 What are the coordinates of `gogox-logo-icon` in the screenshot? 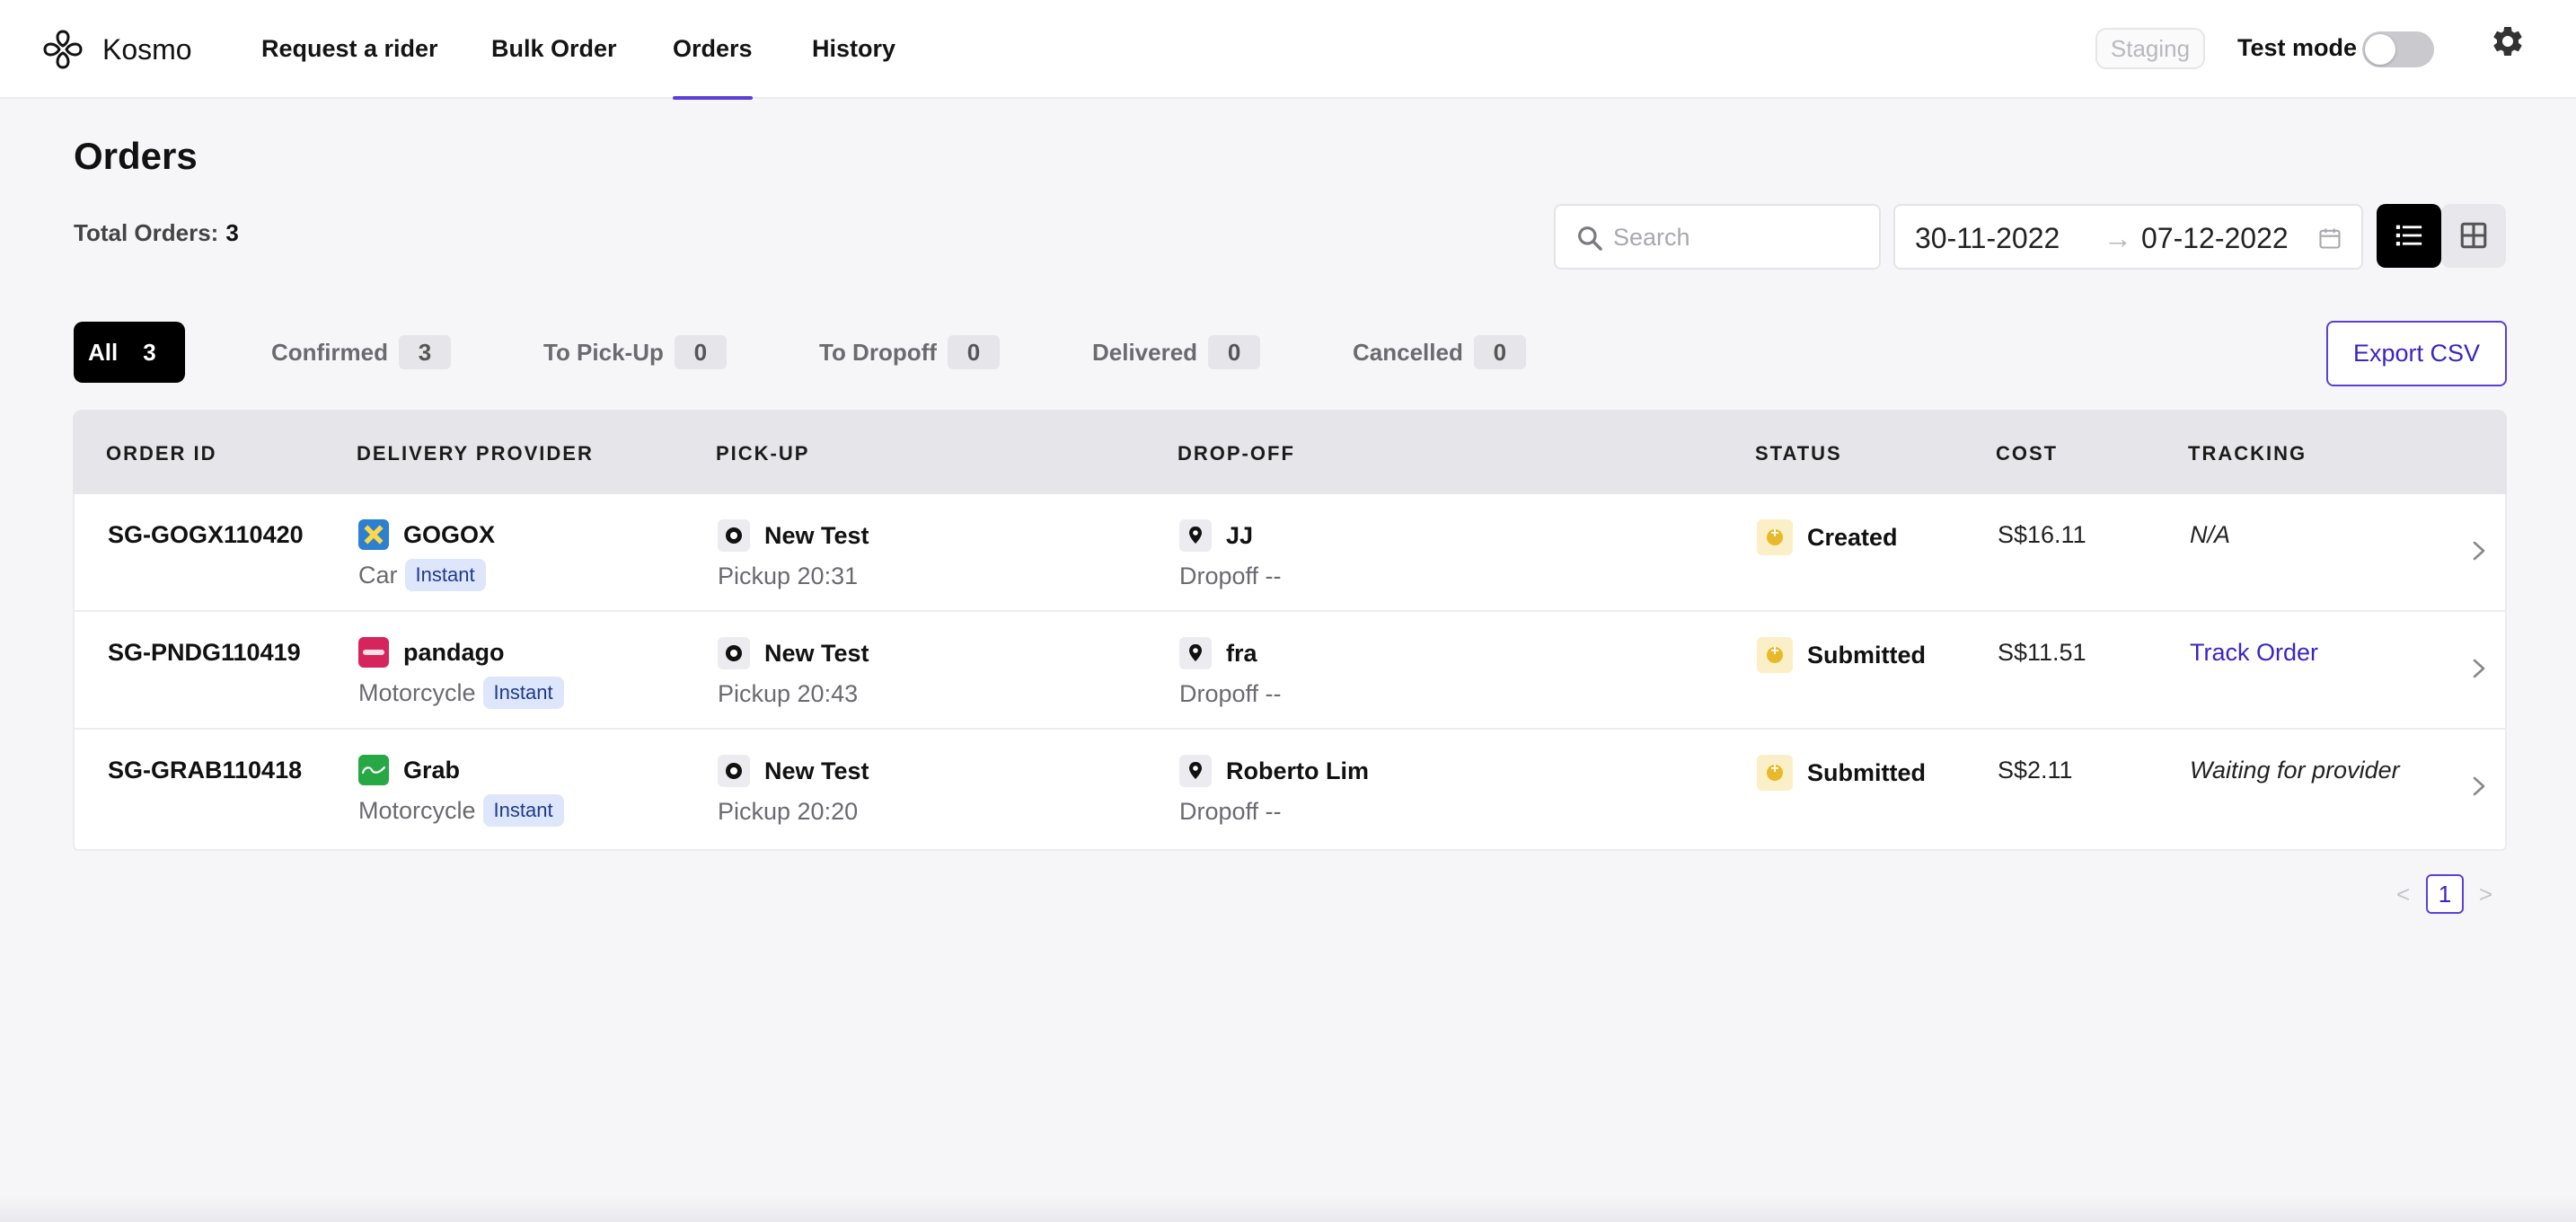 It's located at (373, 534).